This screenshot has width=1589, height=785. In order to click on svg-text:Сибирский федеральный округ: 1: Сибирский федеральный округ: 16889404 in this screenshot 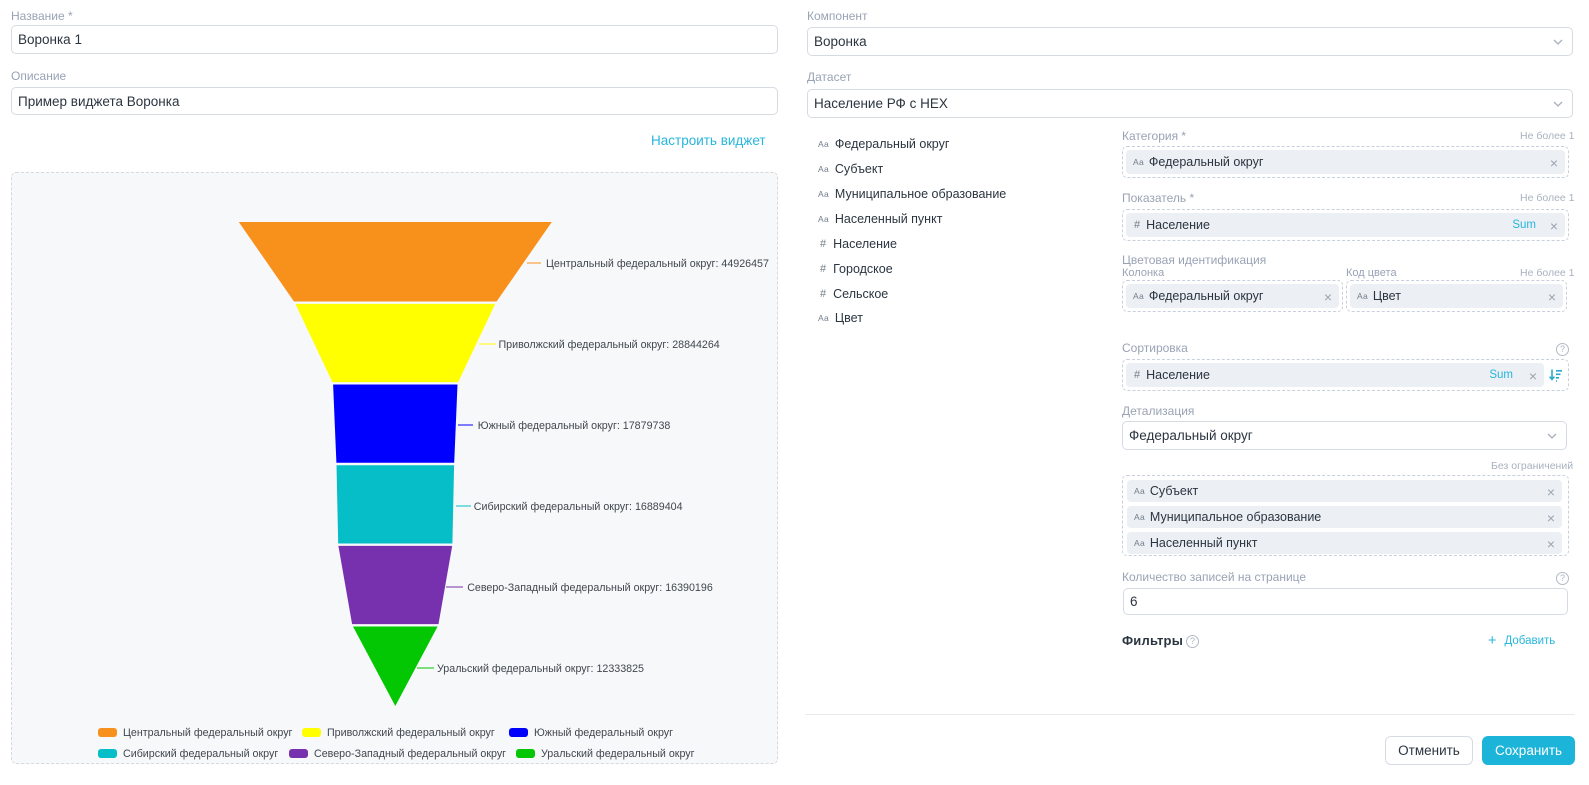, I will do `click(578, 507)`.